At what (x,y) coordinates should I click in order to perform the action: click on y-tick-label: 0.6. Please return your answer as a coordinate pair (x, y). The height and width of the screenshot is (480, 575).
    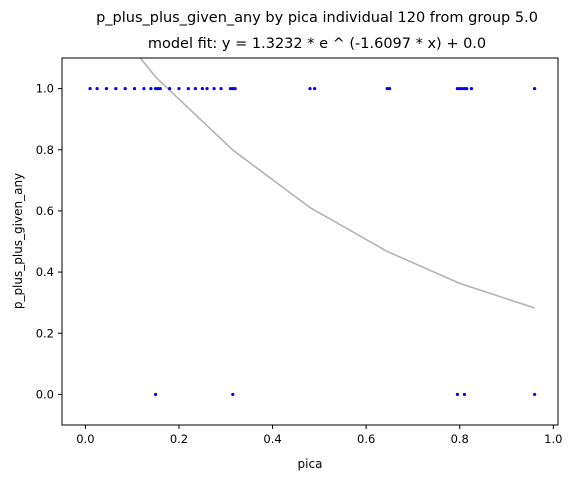
    Looking at the image, I should click on (45, 211).